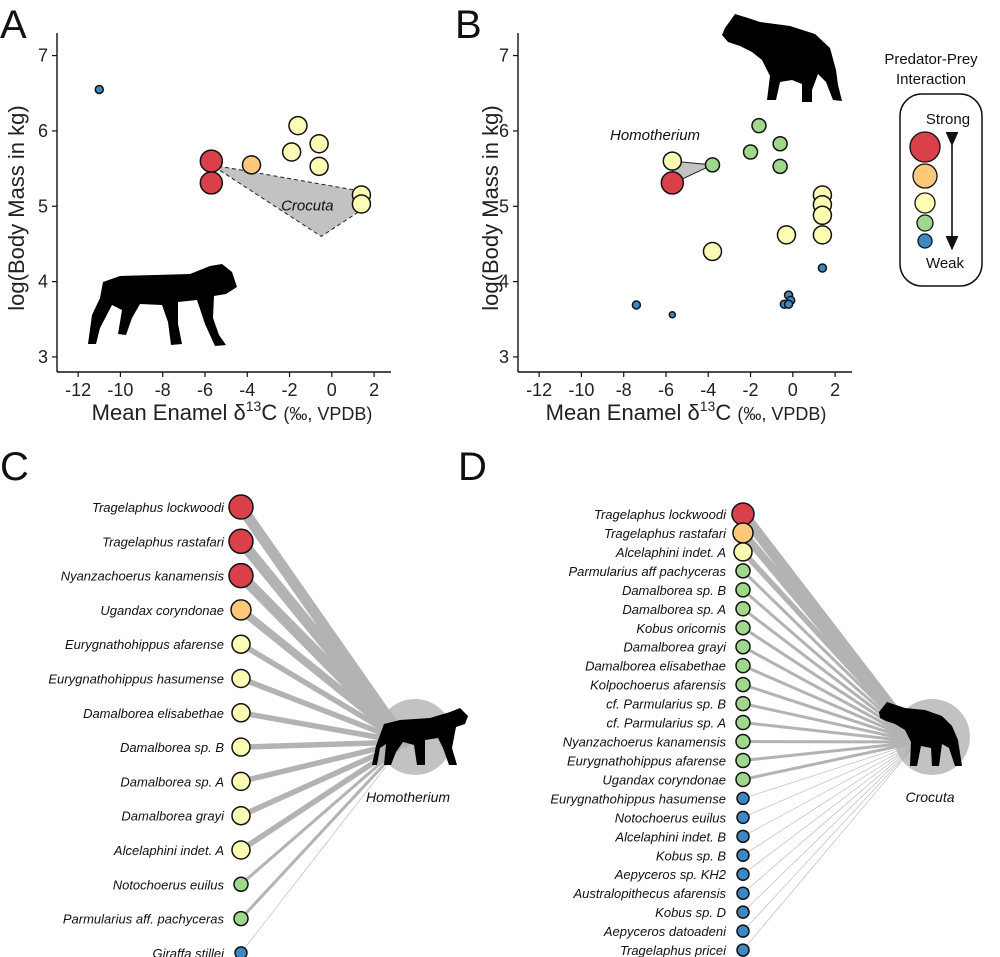  Describe the element at coordinates (670, 836) in the screenshot. I see `prey-label: Alcelaphini indet. B` at that location.